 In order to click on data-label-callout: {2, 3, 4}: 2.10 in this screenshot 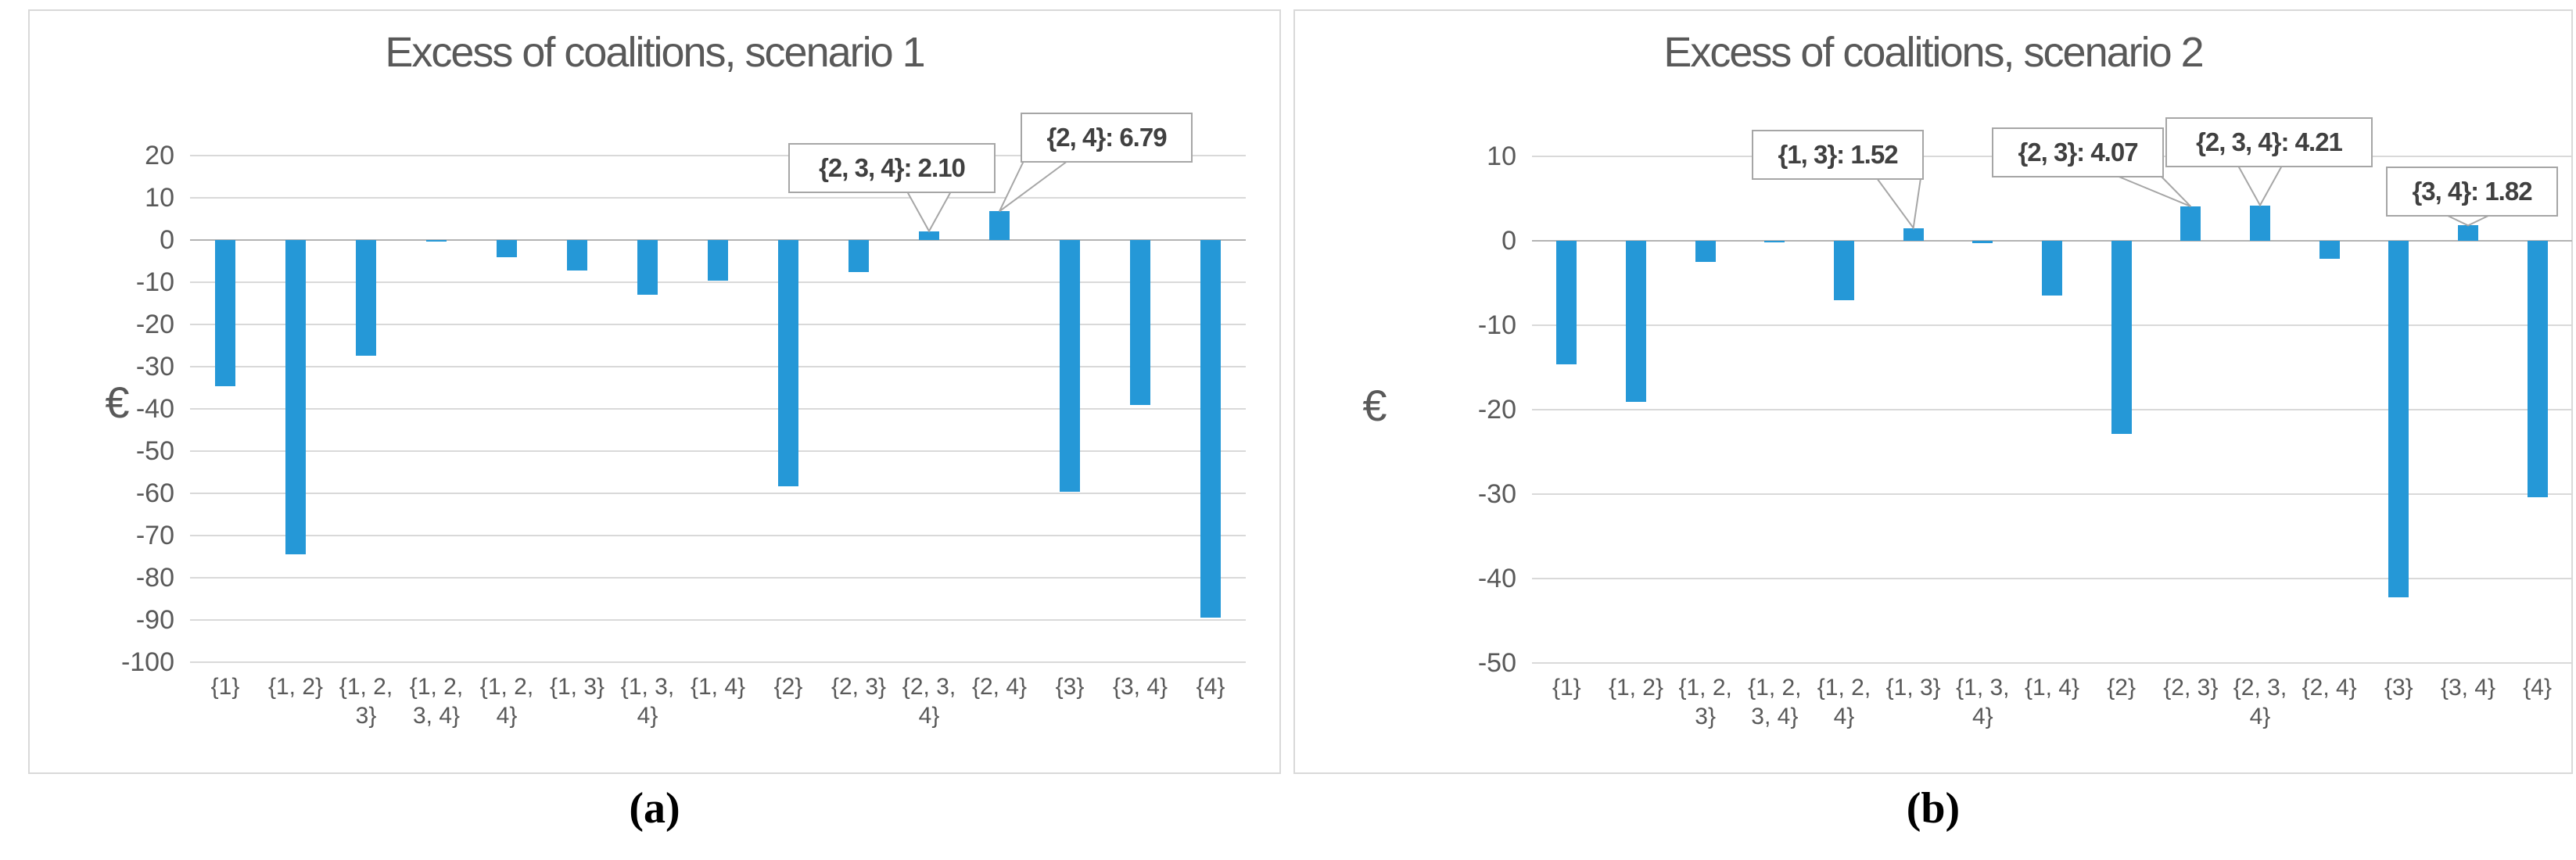, I will do `click(892, 168)`.